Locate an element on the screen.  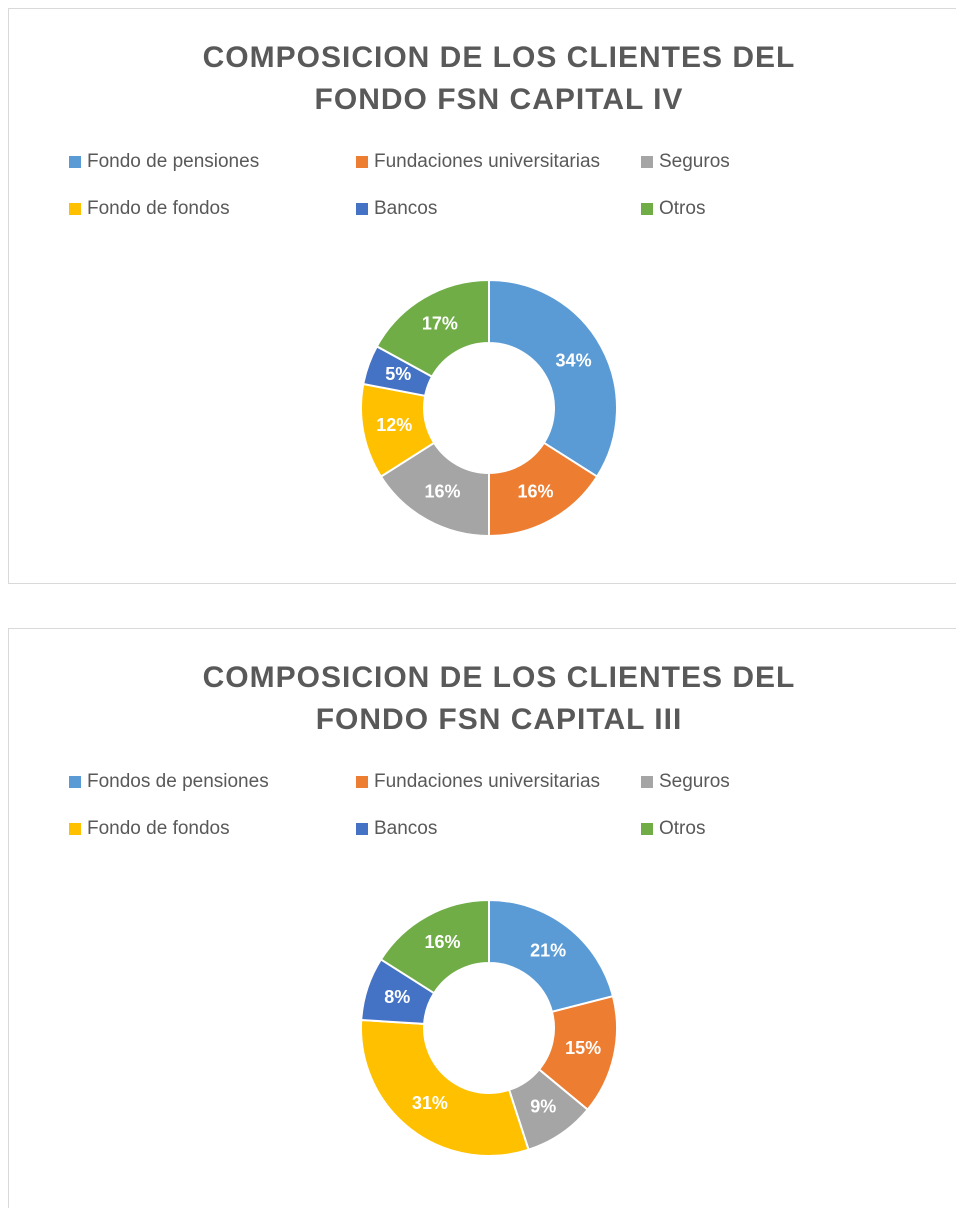
legend-item: Fondos de pensiones is located at coordinates (169, 782).